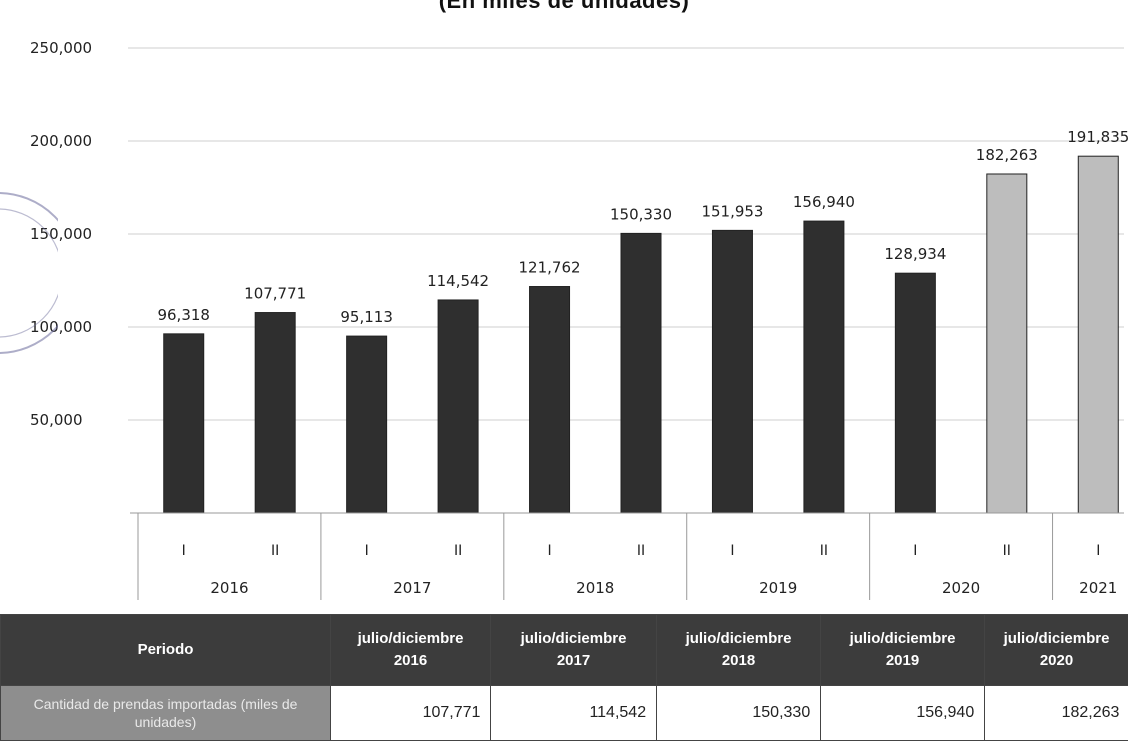 The width and height of the screenshot is (1128, 741). I want to click on data-label: 150,330, so click(641, 214).